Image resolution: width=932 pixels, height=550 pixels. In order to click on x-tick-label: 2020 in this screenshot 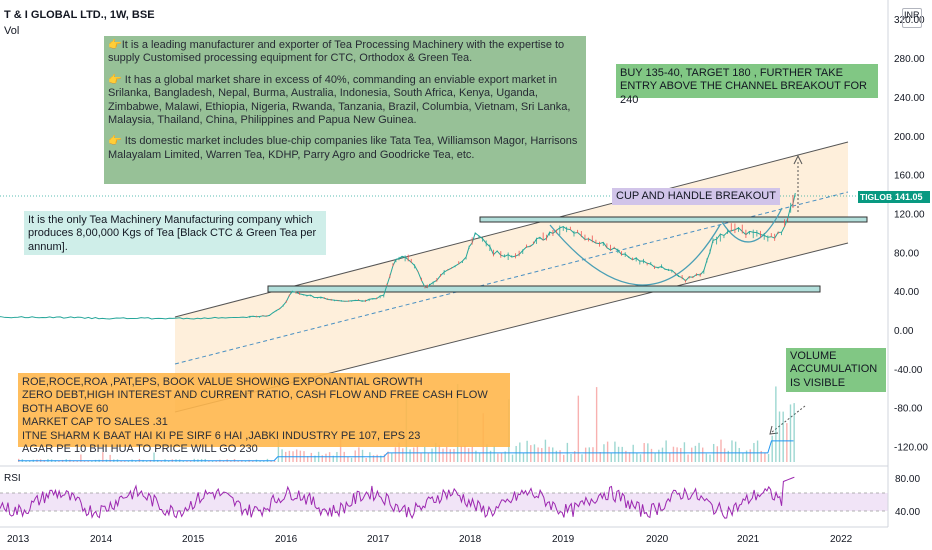, I will do `click(657, 539)`.